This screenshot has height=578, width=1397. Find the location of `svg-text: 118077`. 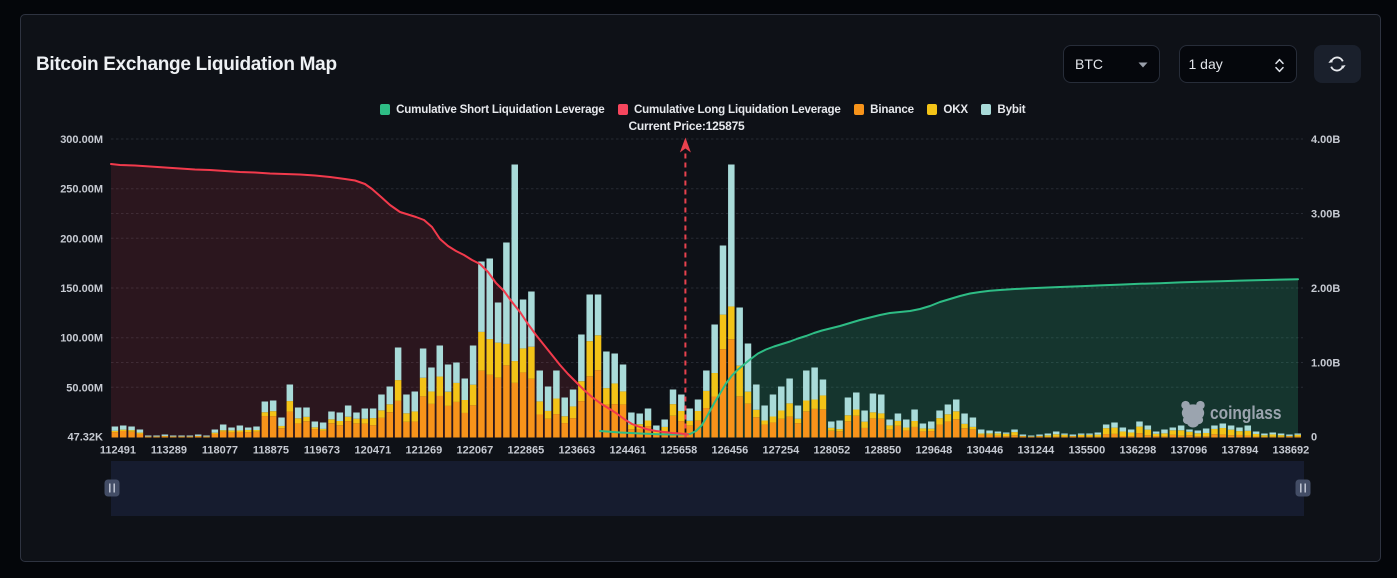

svg-text: 118077 is located at coordinates (220, 451).